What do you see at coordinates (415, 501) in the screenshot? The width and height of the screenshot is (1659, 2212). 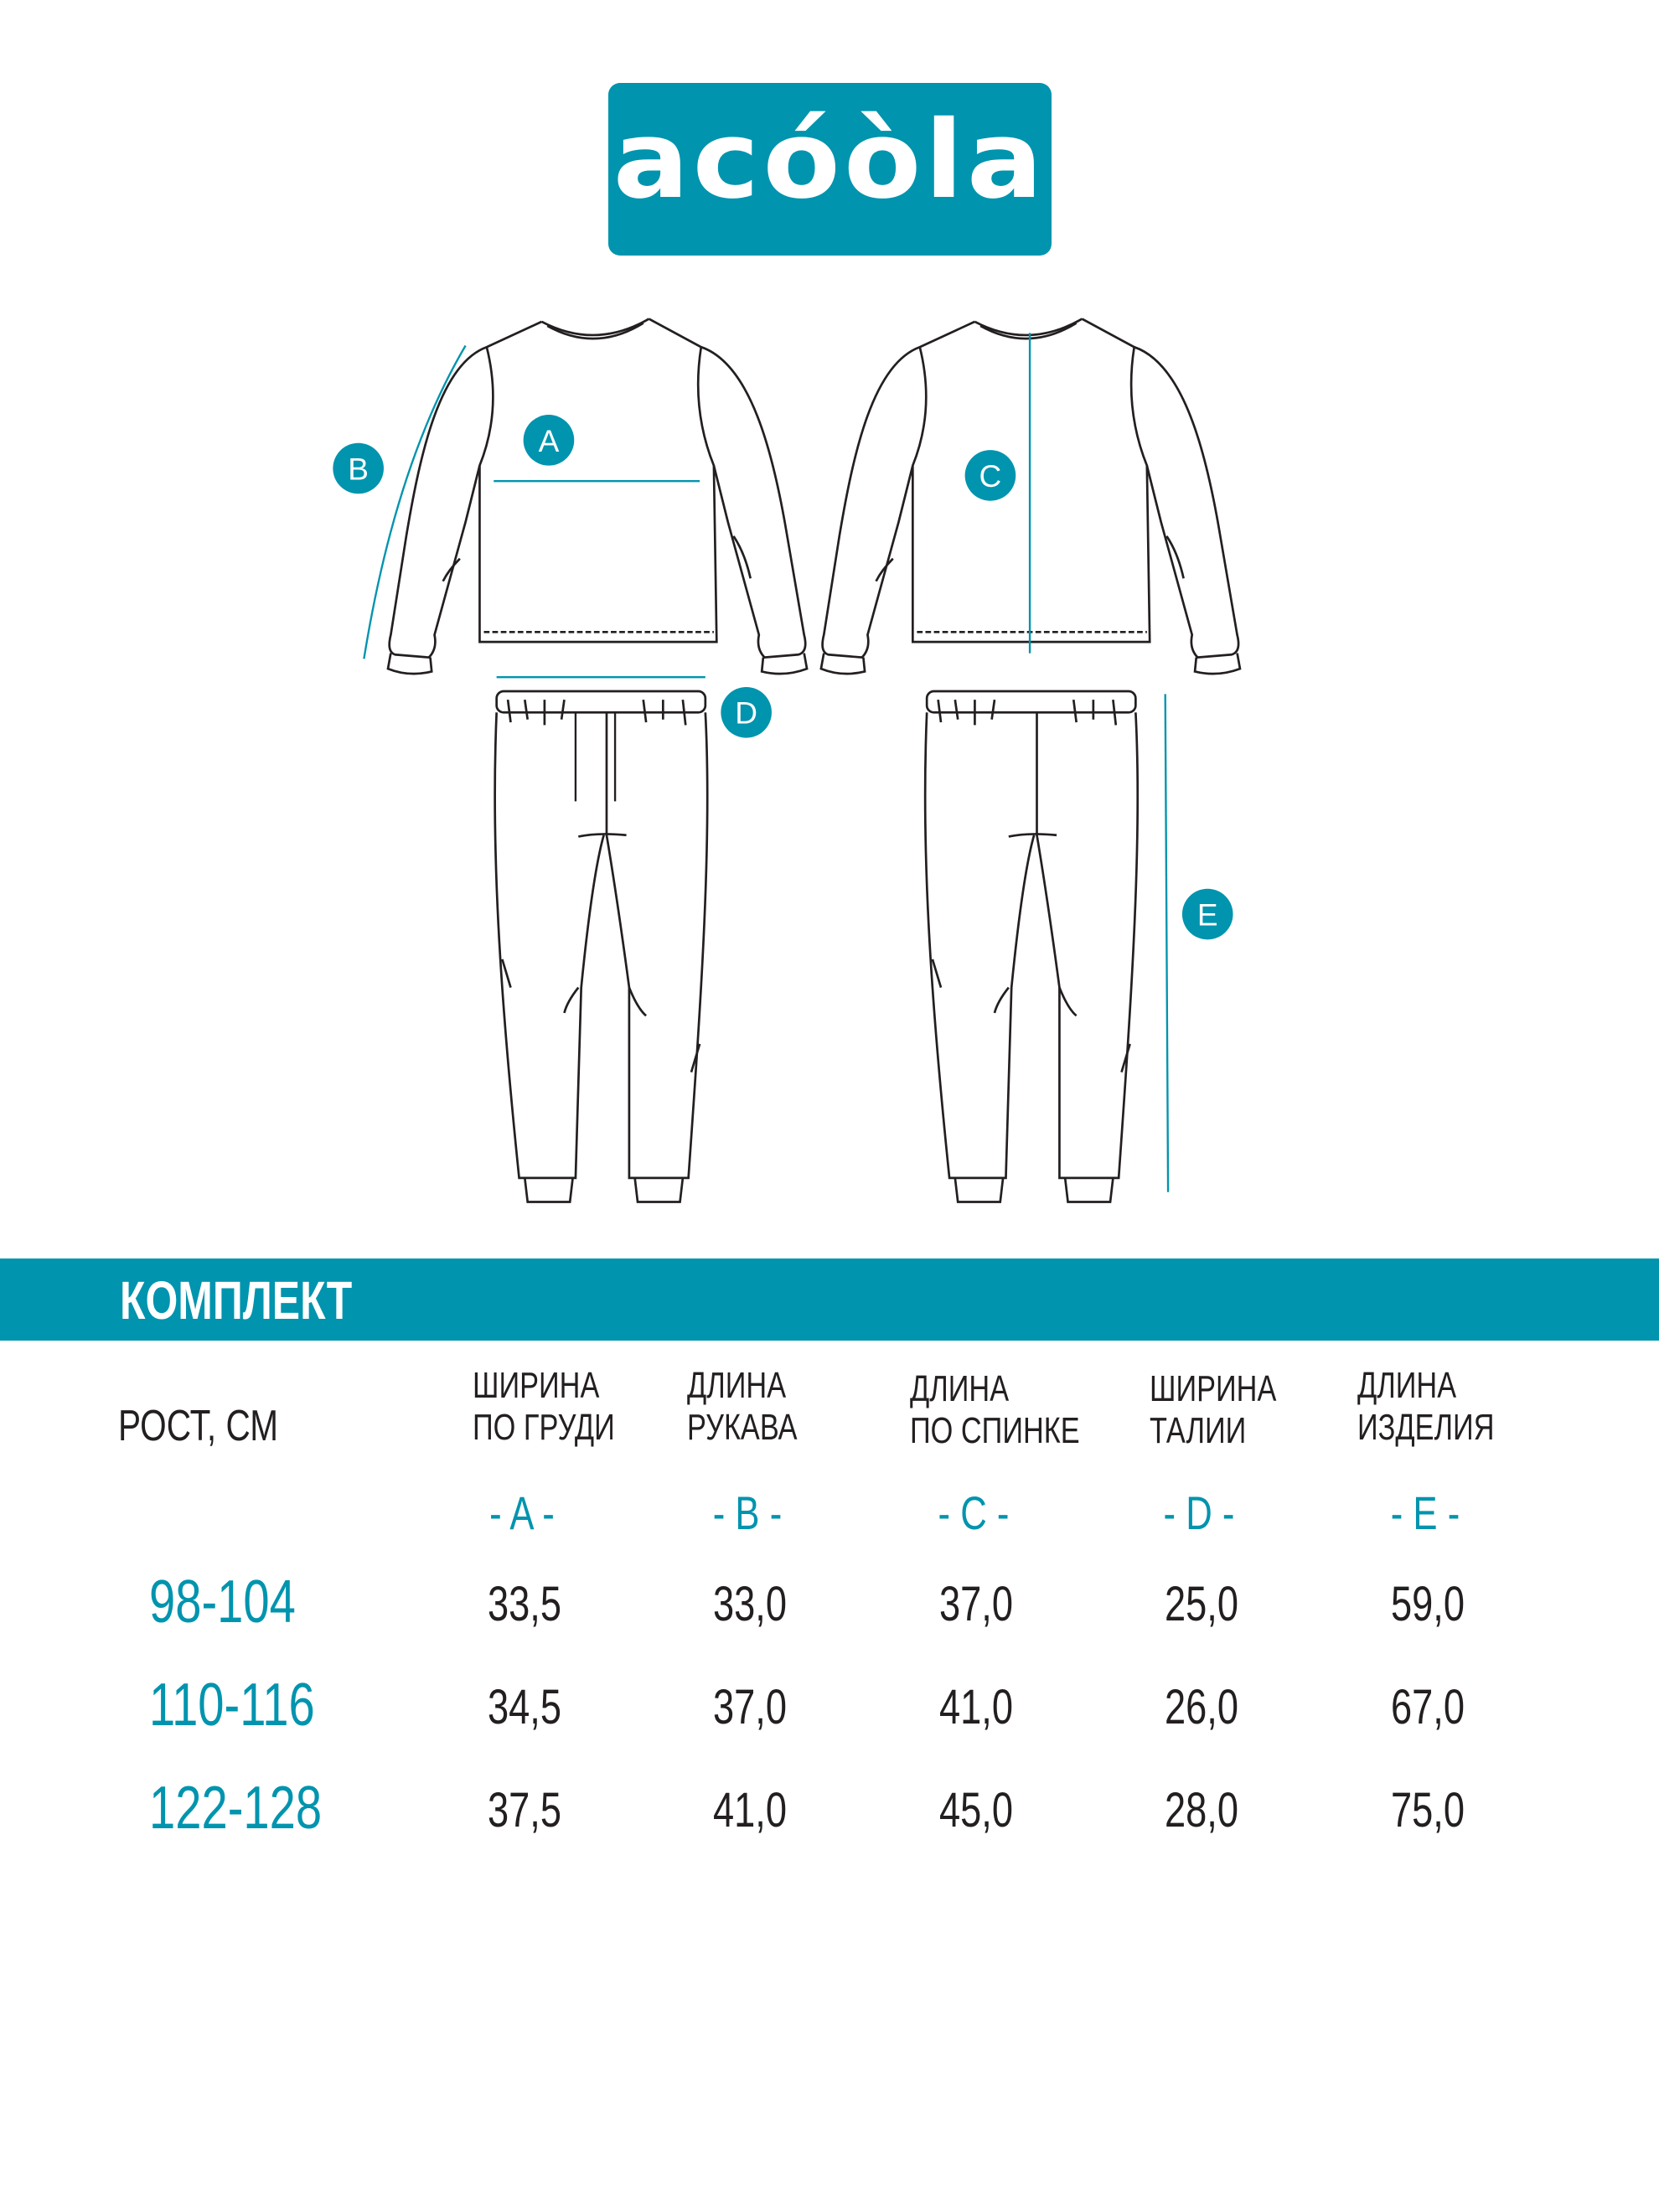 I see `measure-b-line` at bounding box center [415, 501].